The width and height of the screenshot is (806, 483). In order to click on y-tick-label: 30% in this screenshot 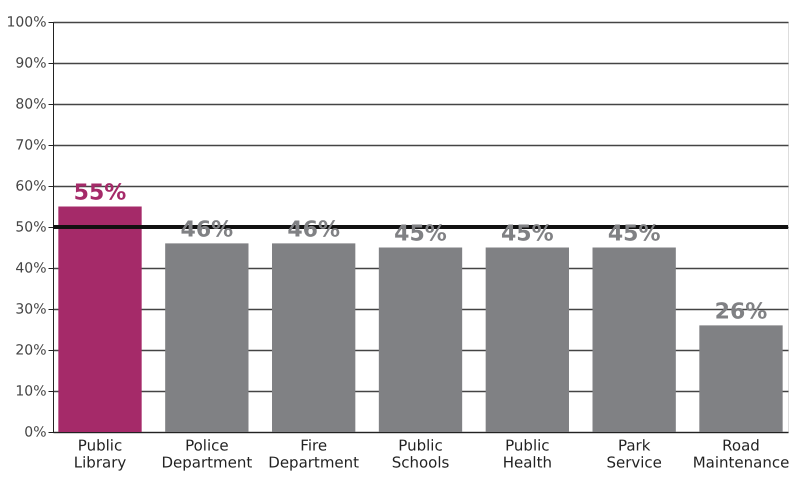, I will do `click(30, 310)`.